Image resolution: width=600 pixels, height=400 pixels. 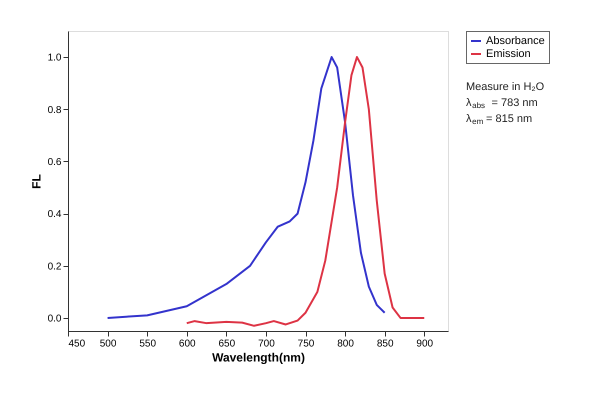 What do you see at coordinates (267, 344) in the screenshot?
I see `x-tick-label: 700` at bounding box center [267, 344].